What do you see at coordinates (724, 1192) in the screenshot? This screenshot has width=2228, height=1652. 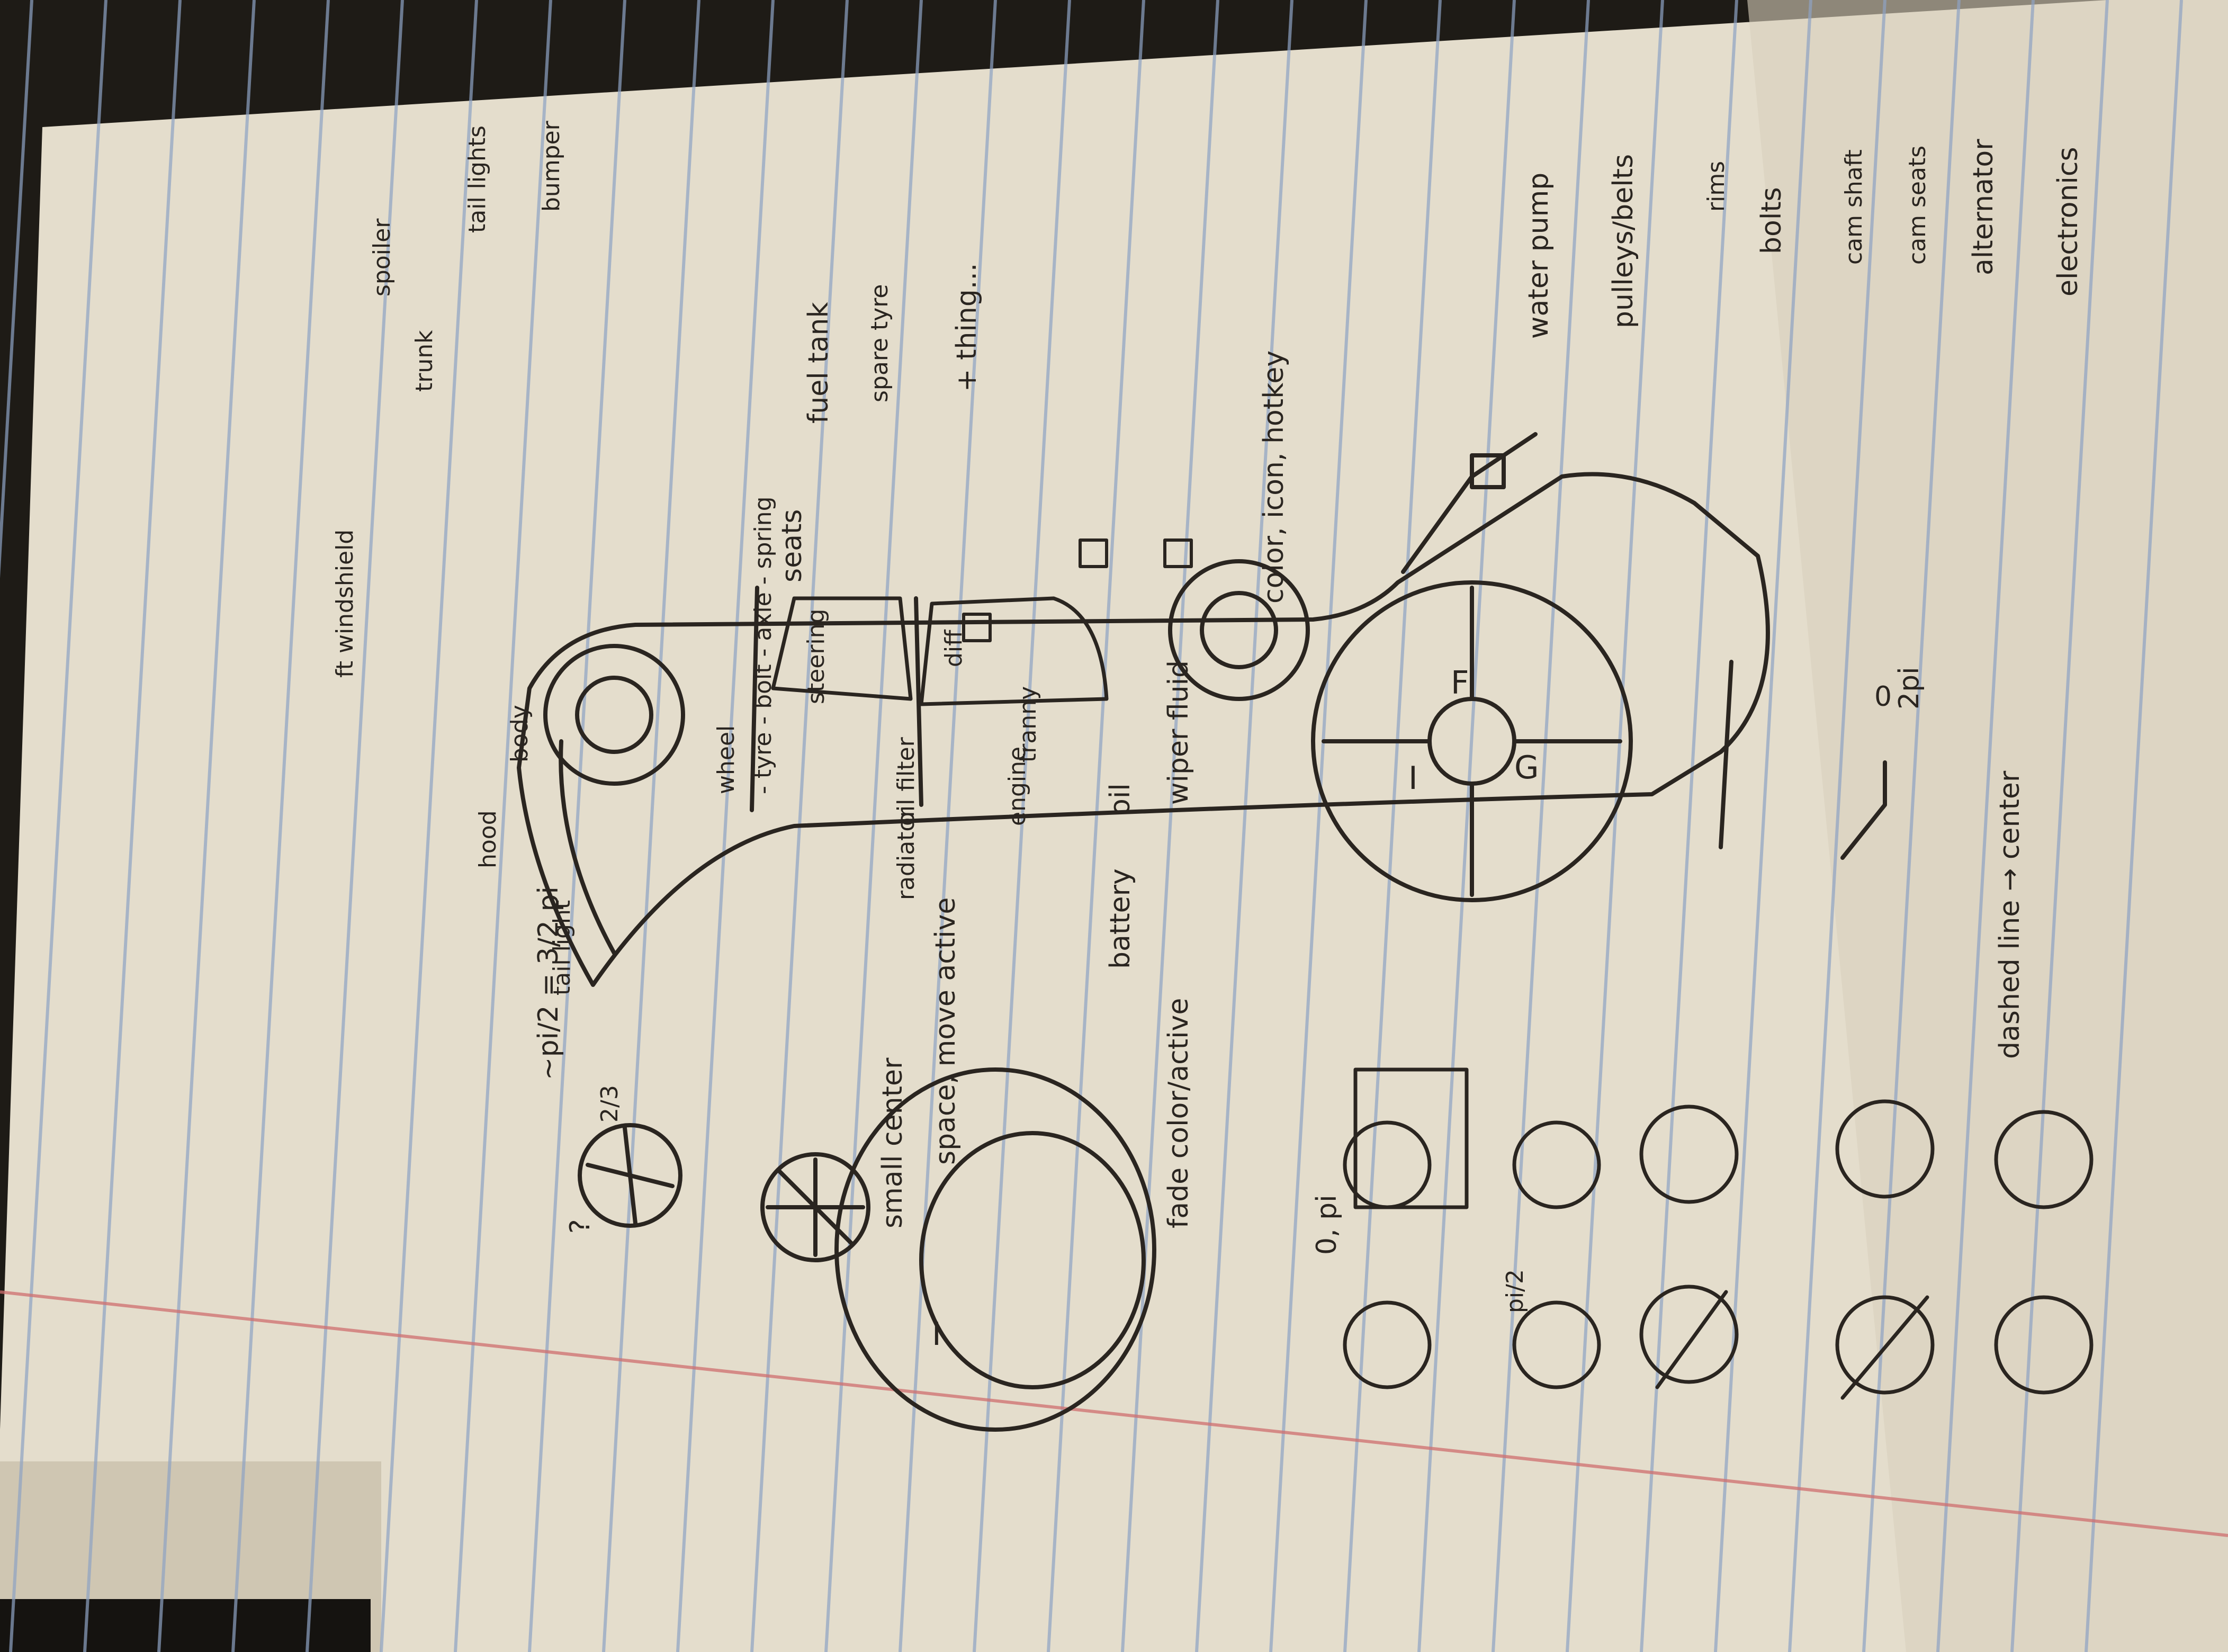 I see `pie-slice-icon` at bounding box center [724, 1192].